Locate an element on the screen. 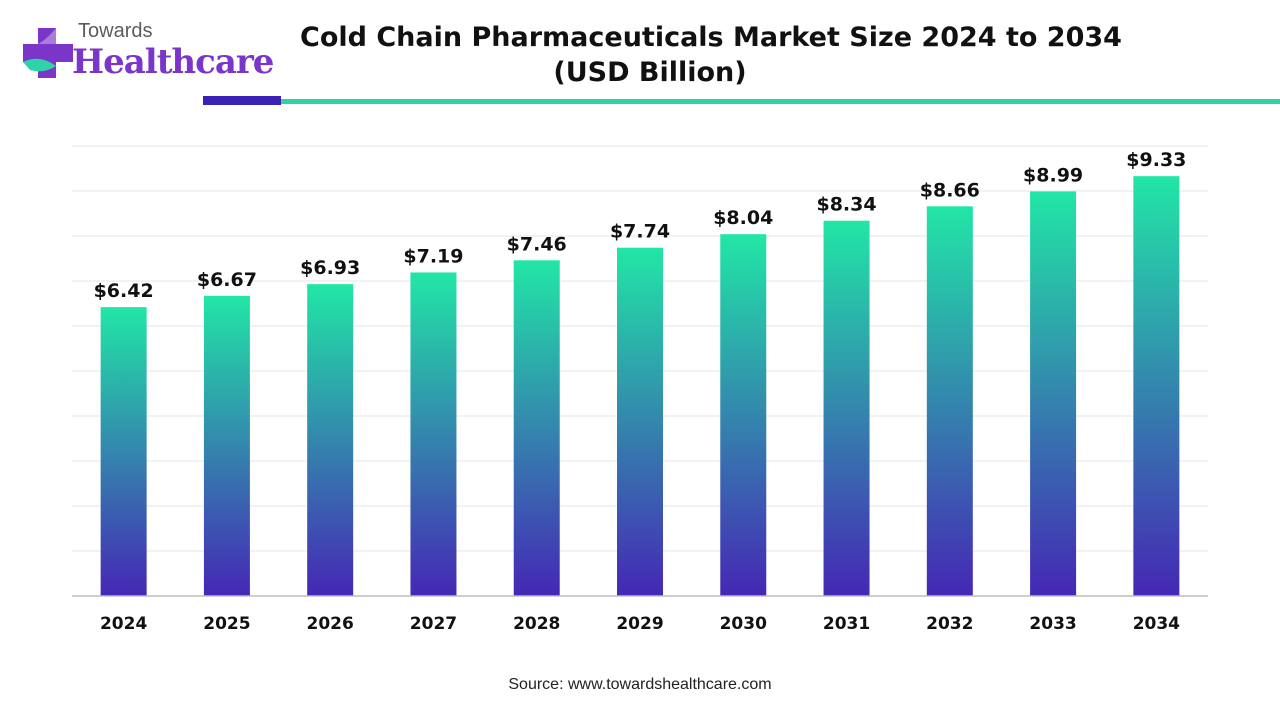  value-label-2027: $7.19 is located at coordinates (433, 256).